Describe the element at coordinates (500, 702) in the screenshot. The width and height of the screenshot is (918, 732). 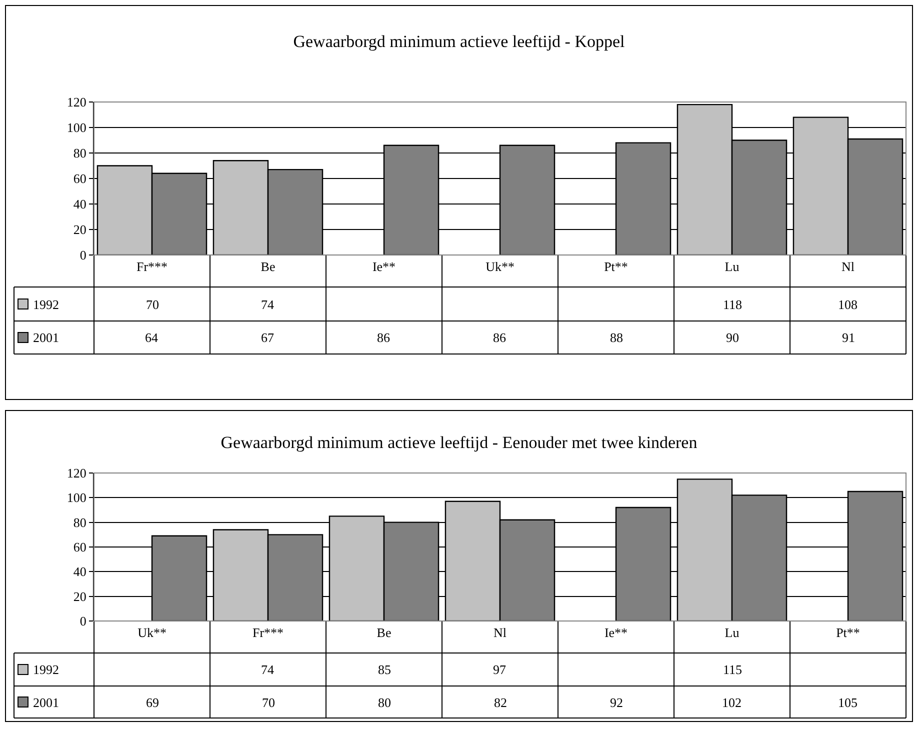
I see `data-label: 82` at that location.